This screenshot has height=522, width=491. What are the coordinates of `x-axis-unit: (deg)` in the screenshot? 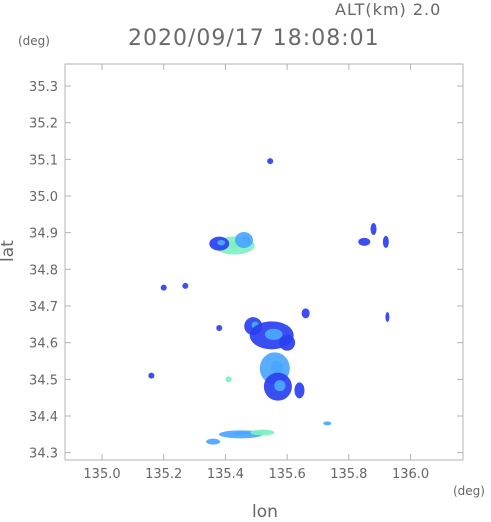 It's located at (469, 491).